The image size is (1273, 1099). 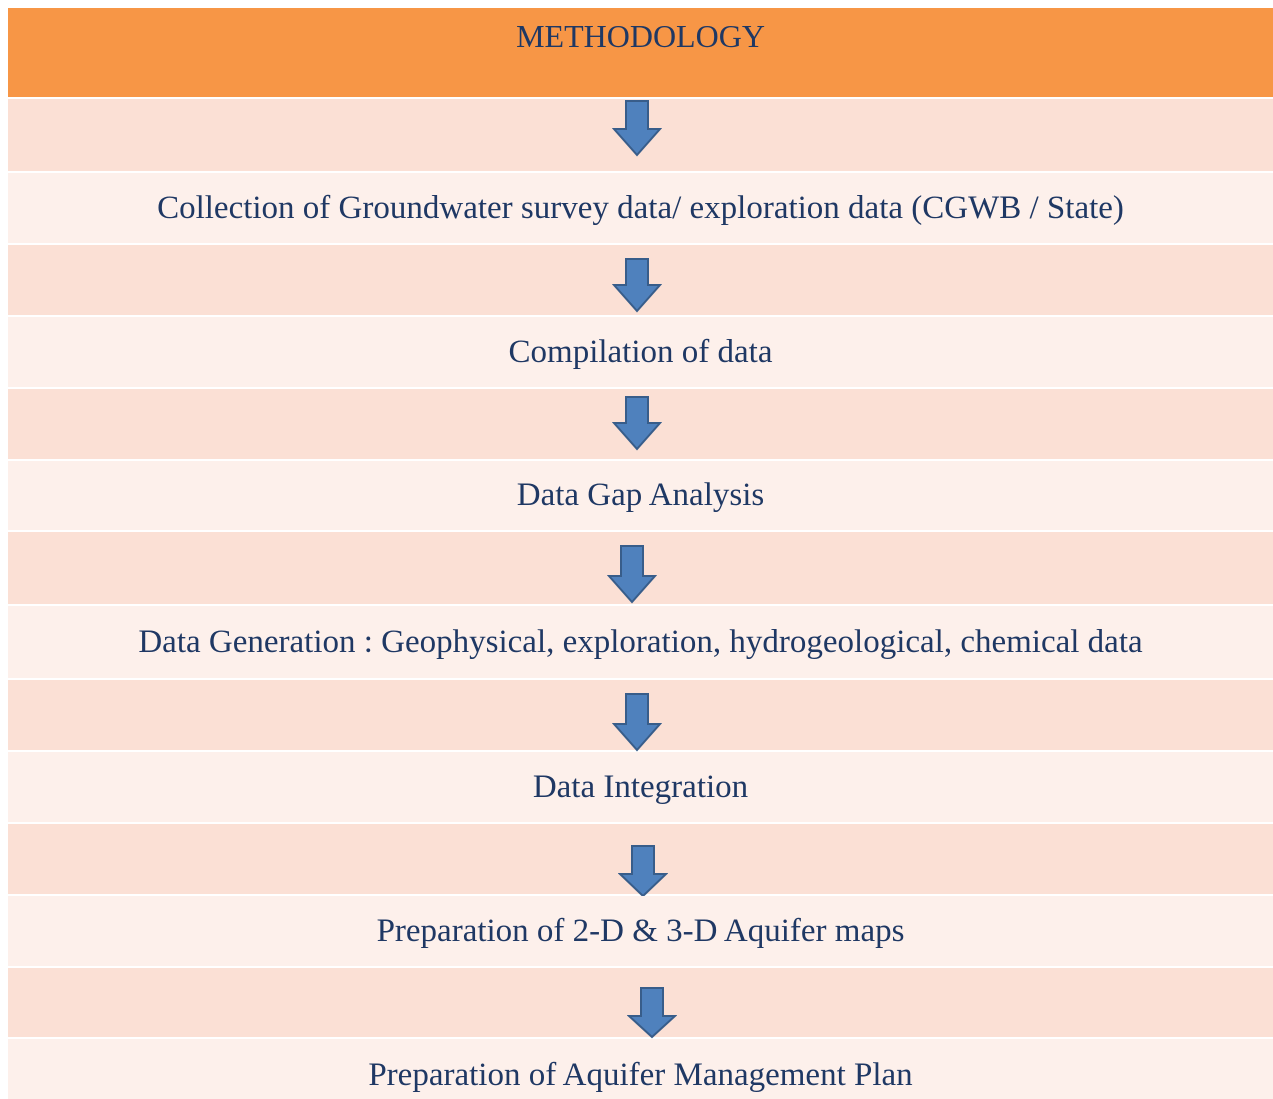 I want to click on step-label: Compilation of data, so click(x=640, y=351).